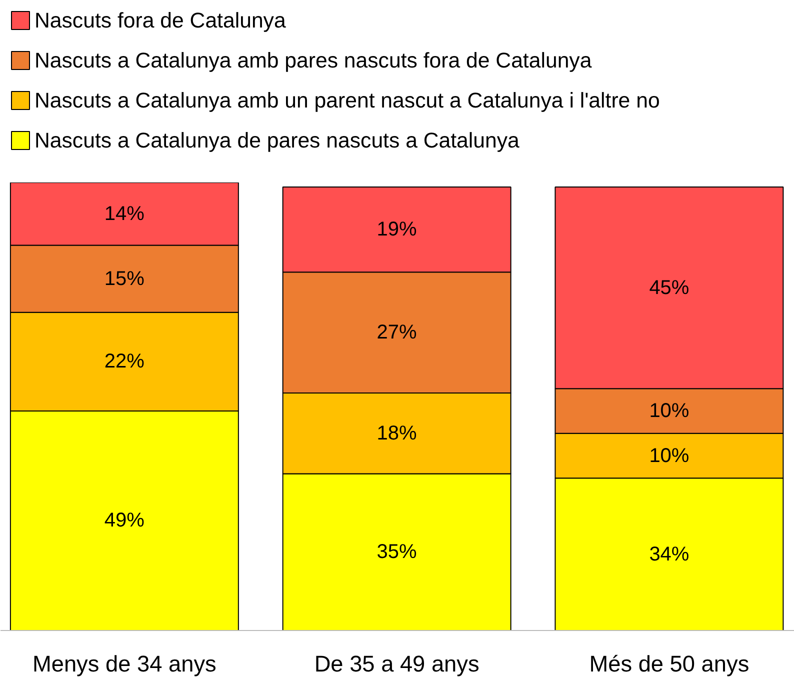  Describe the element at coordinates (160, 20) in the screenshot. I see `legend-label: Nascuts fora de Catalunya` at that location.